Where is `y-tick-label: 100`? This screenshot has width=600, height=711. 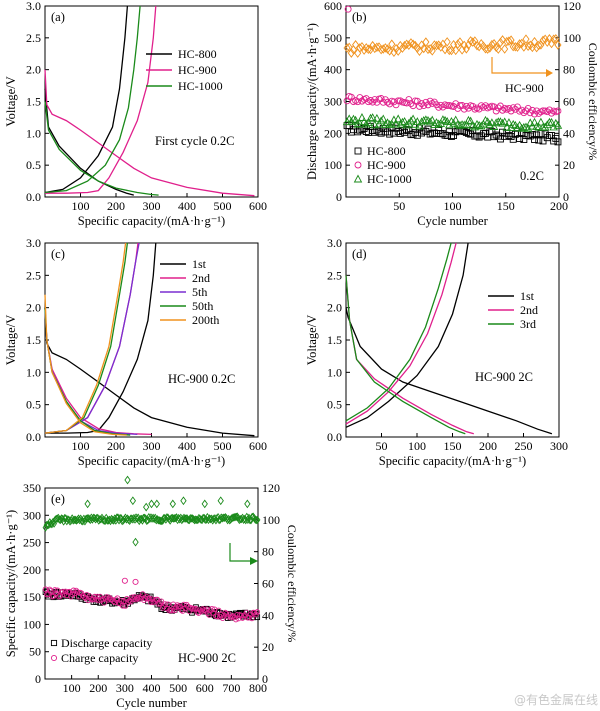 y-tick-label: 100 is located at coordinates (32, 624).